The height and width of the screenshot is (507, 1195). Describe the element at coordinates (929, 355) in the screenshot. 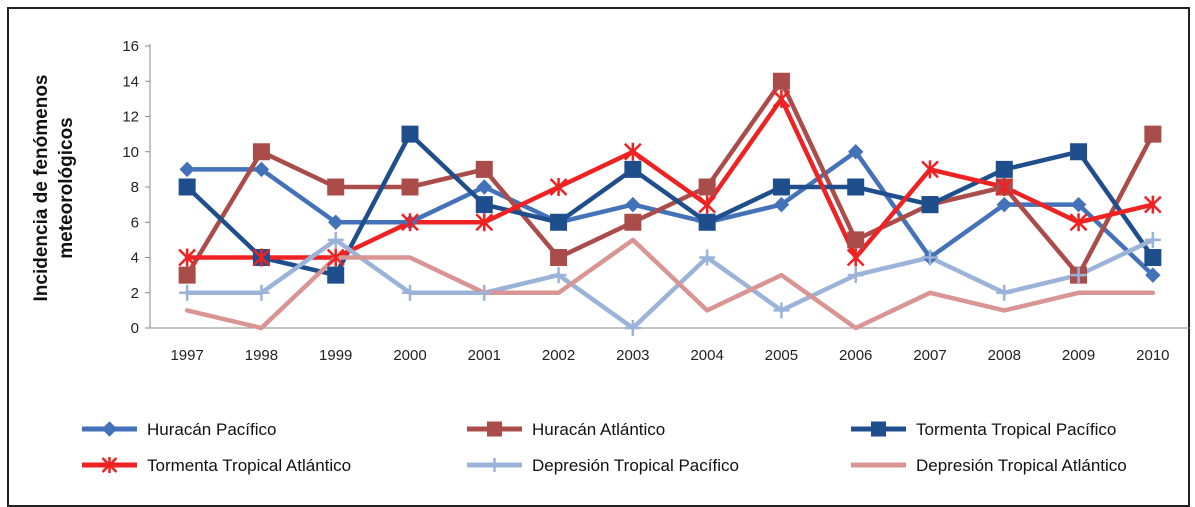

I see `x-tick-label: 2007` at that location.